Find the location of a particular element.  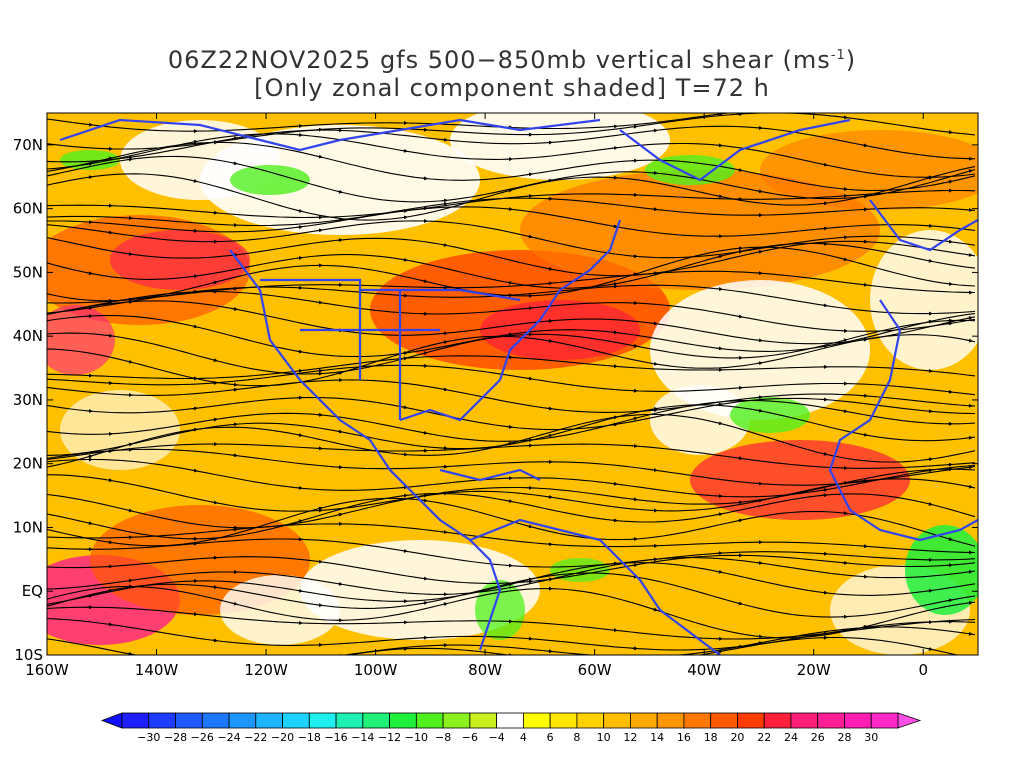

lon-tick-label: 80W is located at coordinates (485, 670).